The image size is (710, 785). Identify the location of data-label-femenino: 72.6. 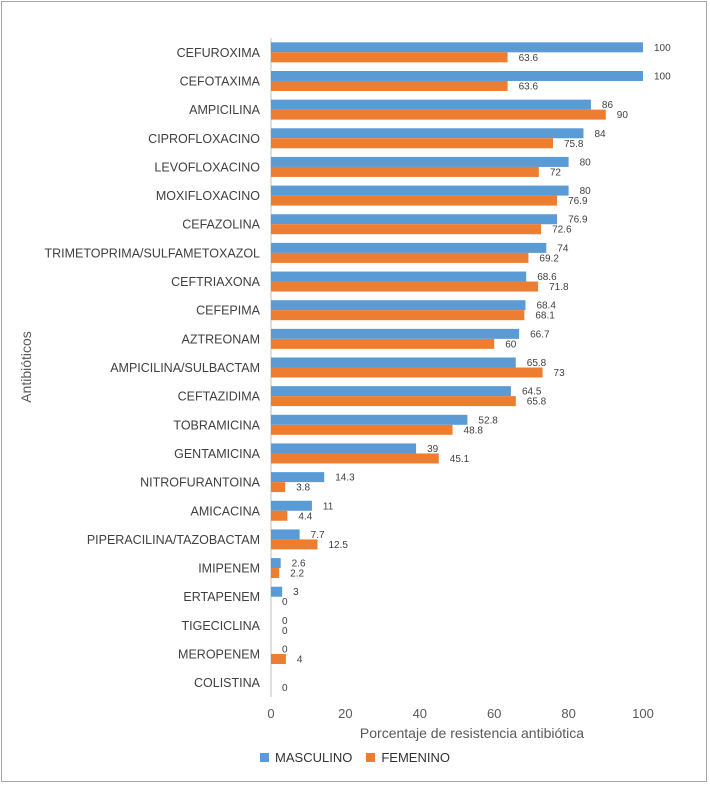
(562, 230).